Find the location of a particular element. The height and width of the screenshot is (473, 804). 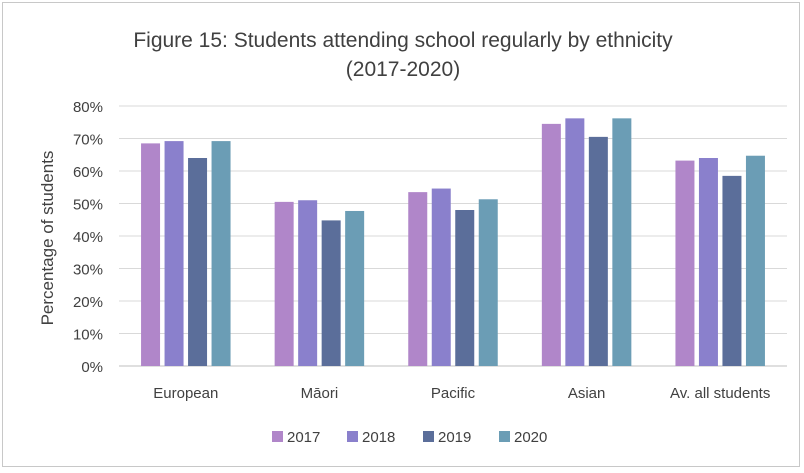

legend-label-2017: 2017 is located at coordinates (303, 437).